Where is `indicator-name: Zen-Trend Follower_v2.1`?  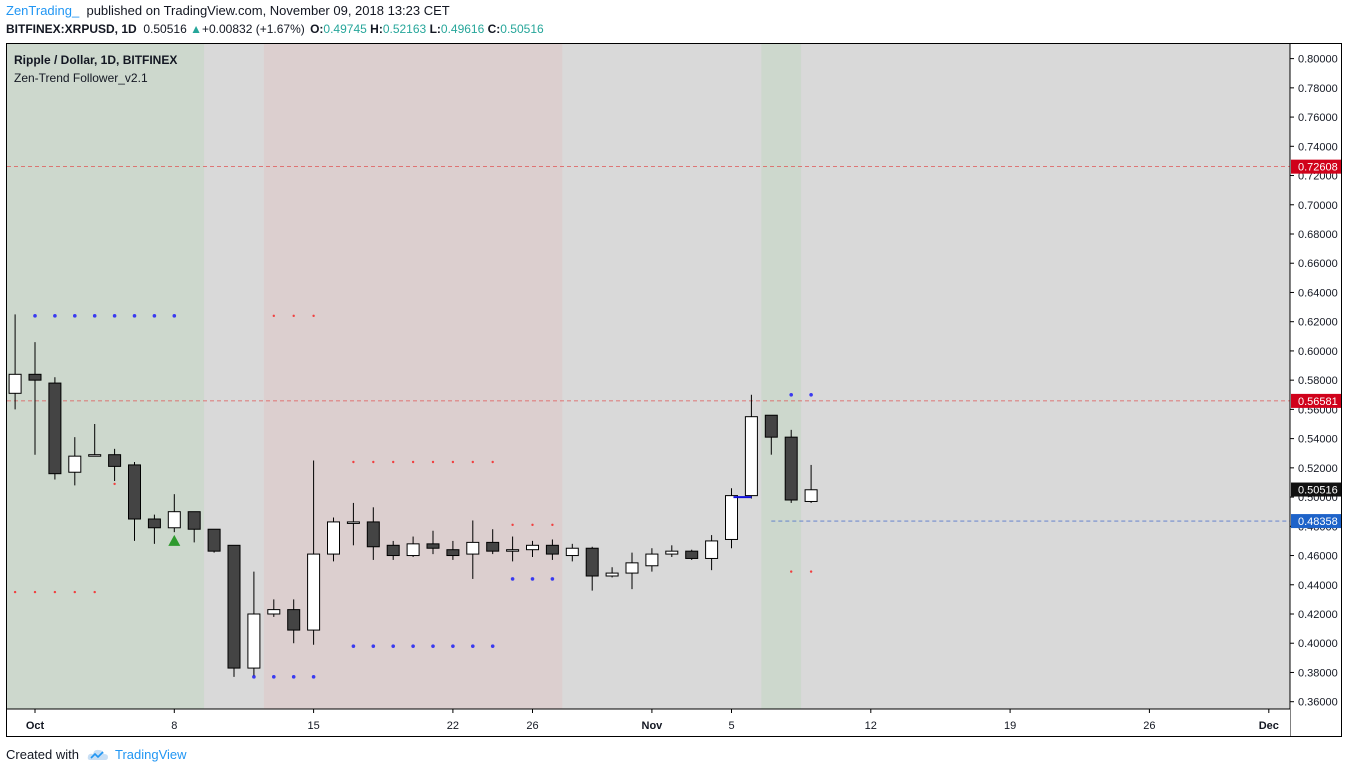 indicator-name: Zen-Trend Follower_v2.1 is located at coordinates (81, 78).